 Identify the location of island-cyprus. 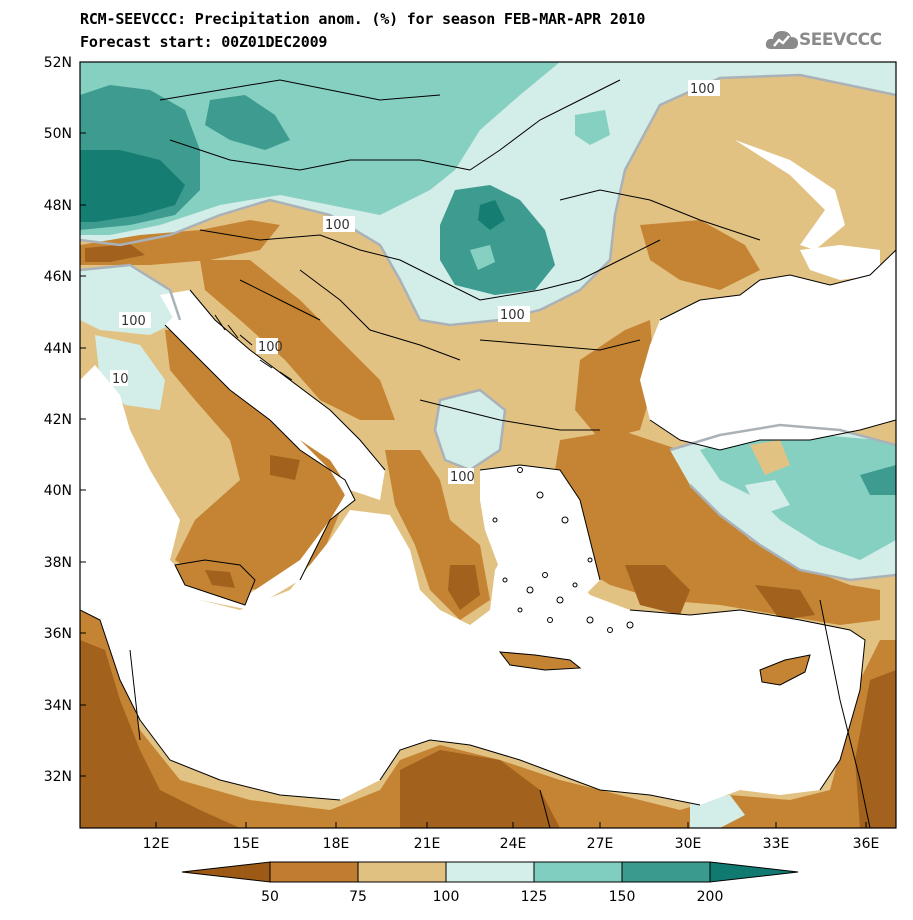
(785, 670).